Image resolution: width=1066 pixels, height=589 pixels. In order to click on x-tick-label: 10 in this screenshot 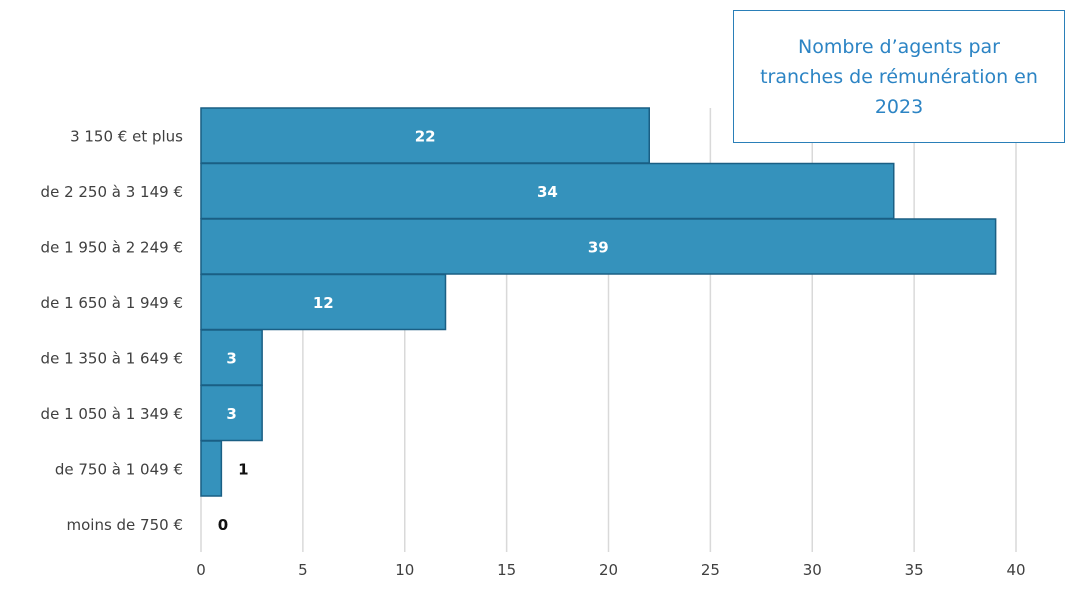, I will do `click(404, 570)`.